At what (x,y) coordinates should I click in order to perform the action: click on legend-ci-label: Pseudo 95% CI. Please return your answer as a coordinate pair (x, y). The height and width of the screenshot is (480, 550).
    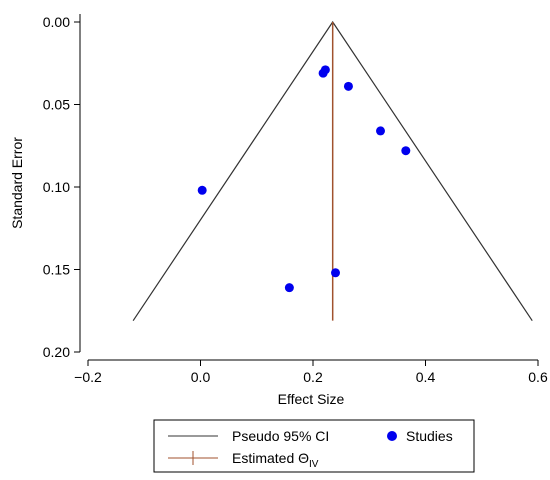
    Looking at the image, I should click on (280, 436).